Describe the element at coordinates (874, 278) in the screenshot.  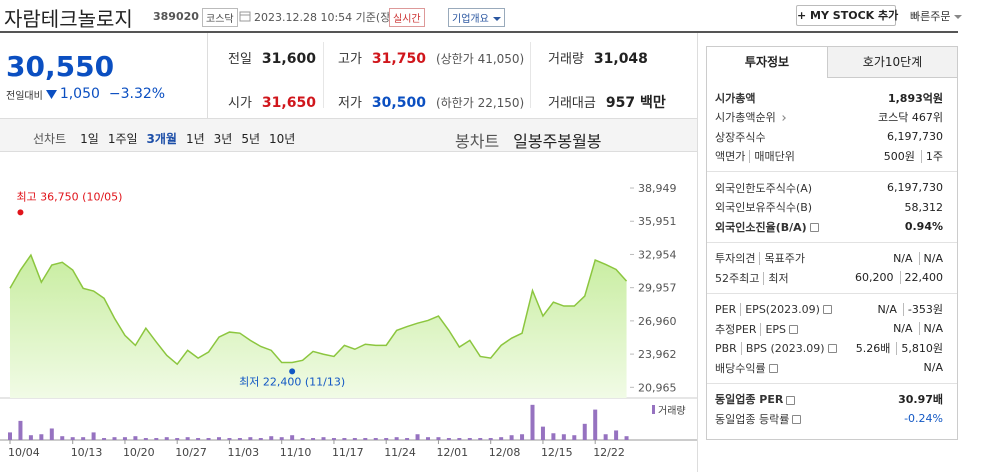
I see `value-part: 60,200` at that location.